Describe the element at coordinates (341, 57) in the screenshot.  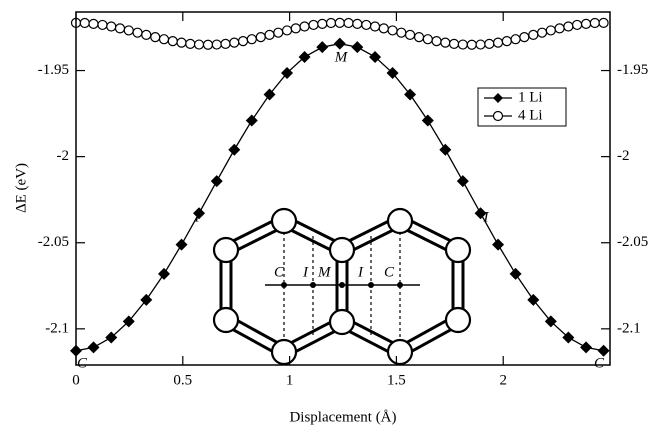
I see `annotation: M` at that location.